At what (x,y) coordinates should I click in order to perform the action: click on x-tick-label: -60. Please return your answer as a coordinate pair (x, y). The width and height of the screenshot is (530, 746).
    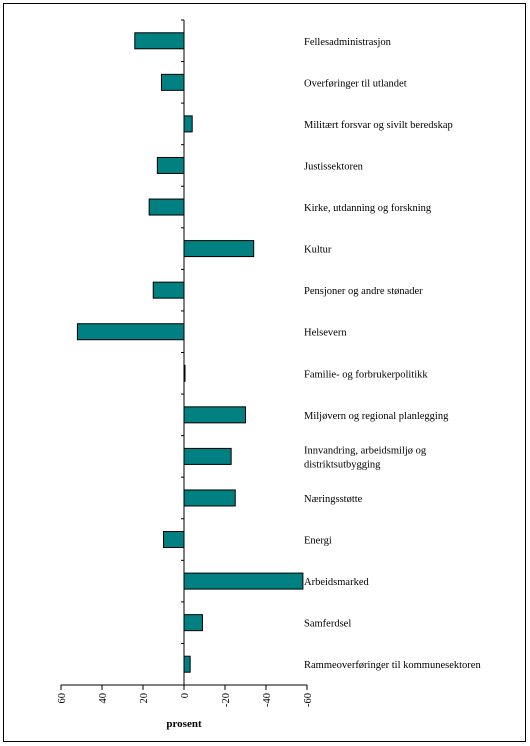
    Looking at the image, I should click on (308, 700).